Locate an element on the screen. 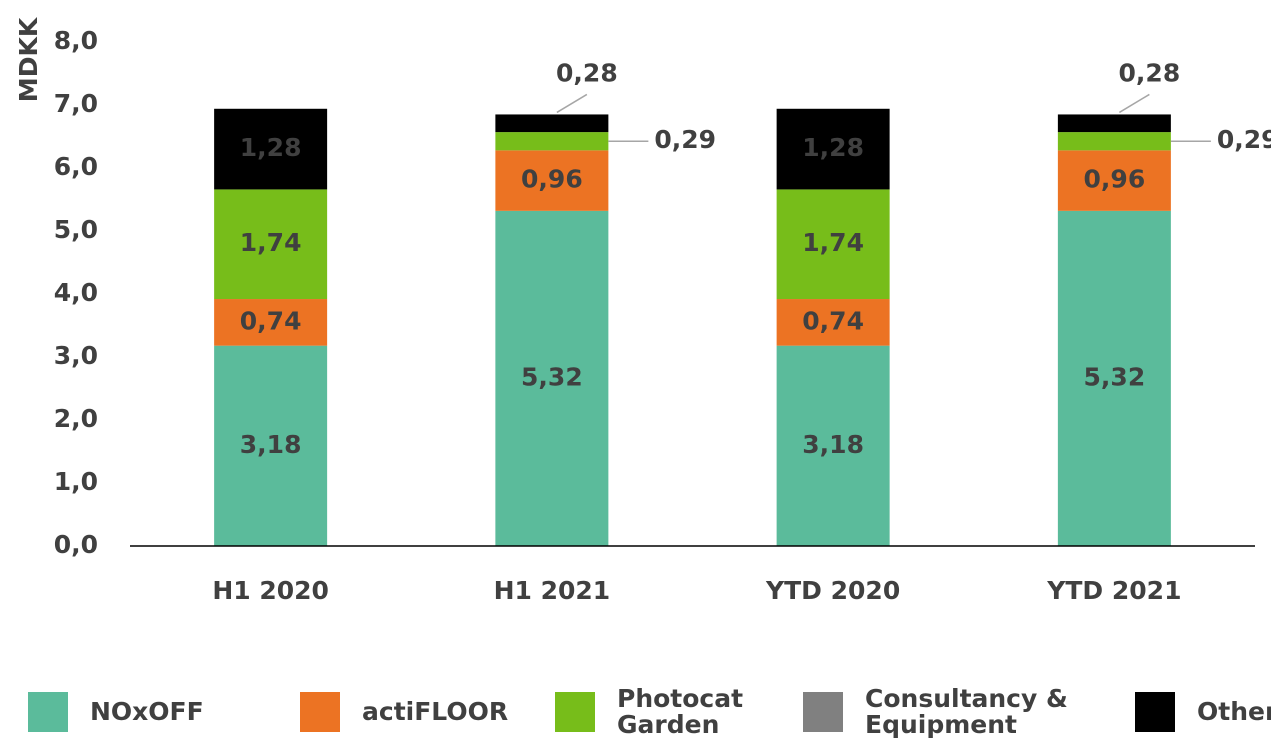  legend-label: Other is located at coordinates (1234, 711).